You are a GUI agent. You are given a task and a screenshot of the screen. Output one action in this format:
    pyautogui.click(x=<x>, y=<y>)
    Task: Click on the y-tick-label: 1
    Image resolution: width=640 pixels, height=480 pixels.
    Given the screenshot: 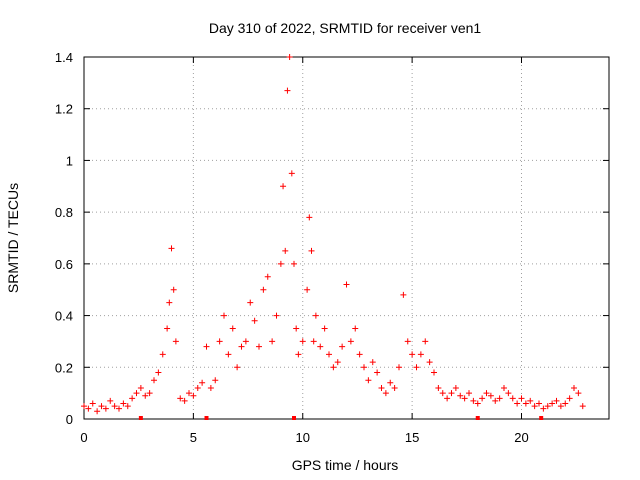 What is the action you would take?
    pyautogui.click(x=69, y=160)
    